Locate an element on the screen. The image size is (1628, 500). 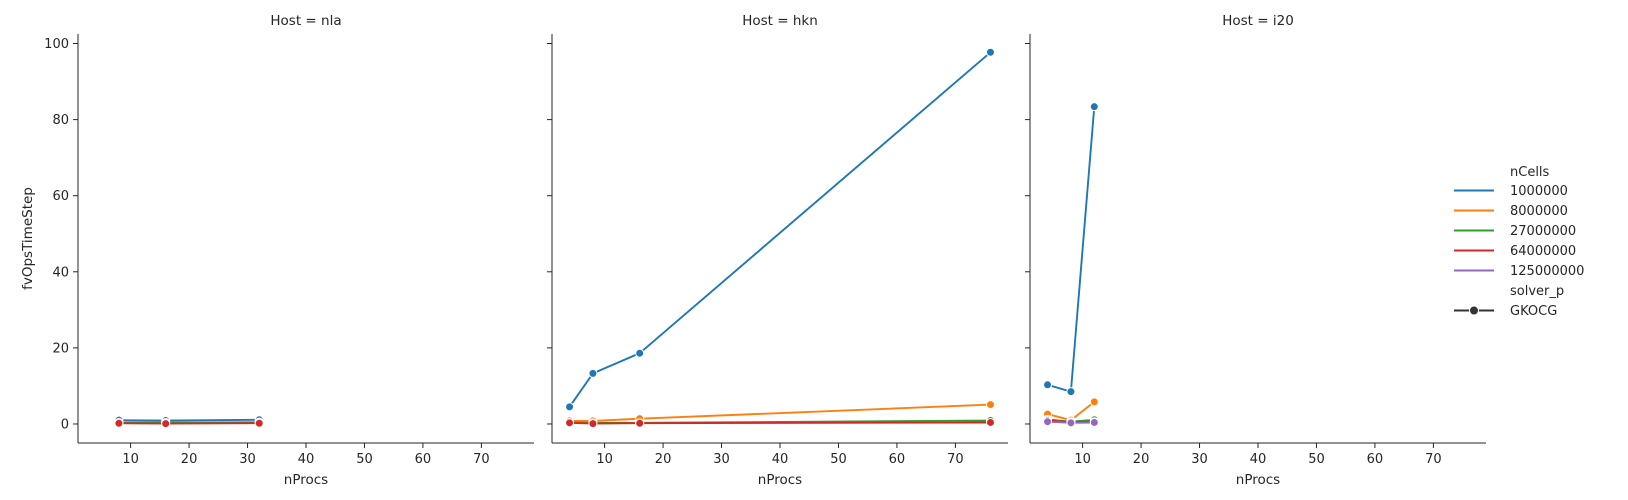
legend-label-64000000: 64000000 is located at coordinates (1543, 251).